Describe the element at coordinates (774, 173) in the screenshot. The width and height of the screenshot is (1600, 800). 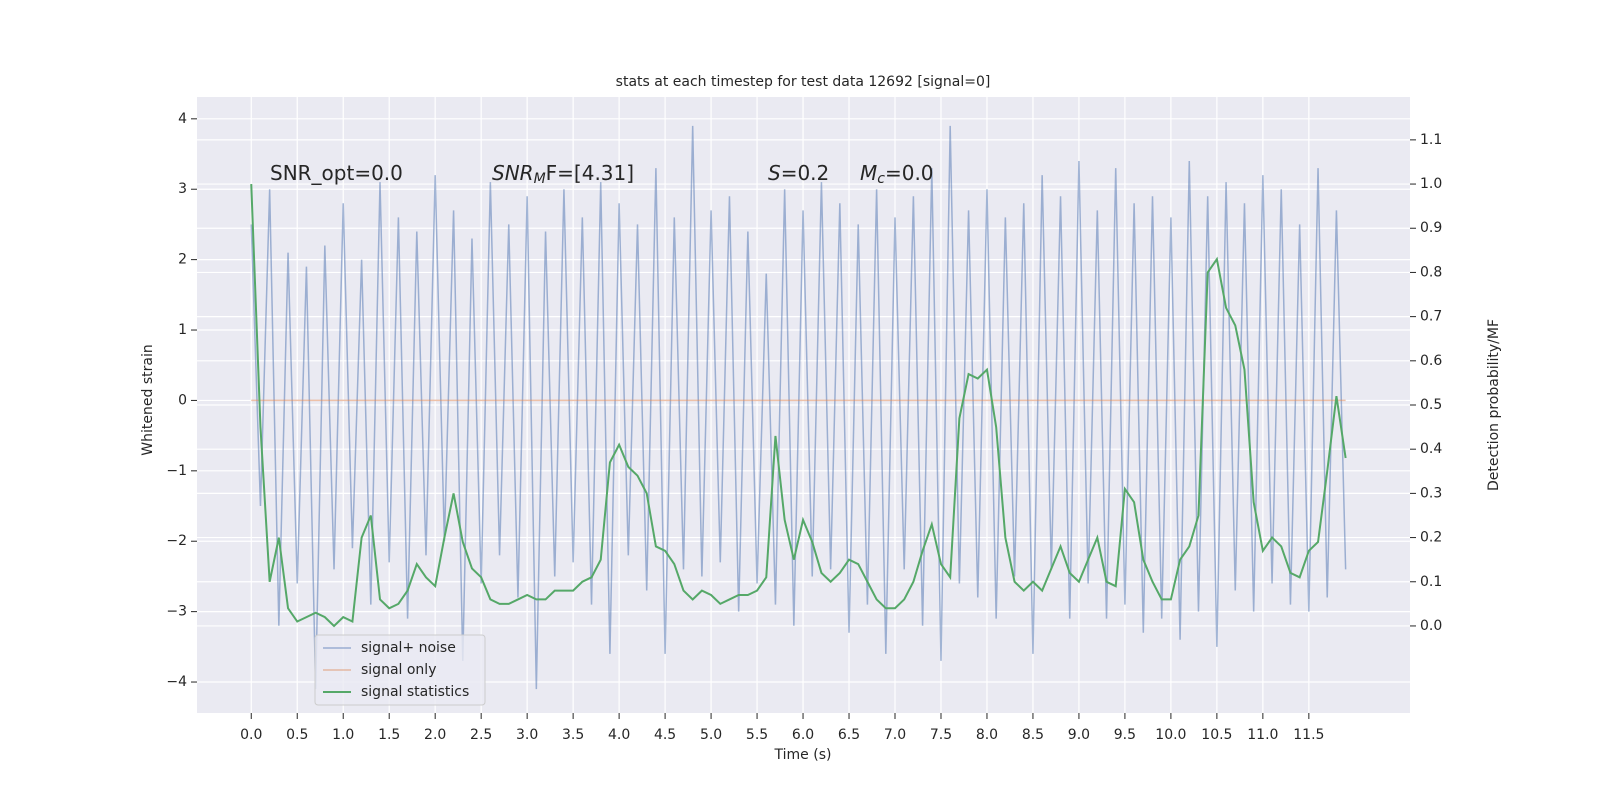
I see `annotation-text: S` at that location.